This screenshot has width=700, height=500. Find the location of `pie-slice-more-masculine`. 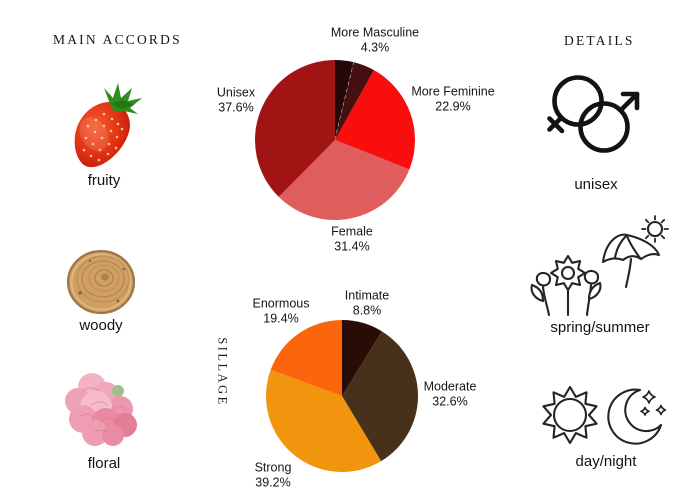

pie-slice-more-masculine is located at coordinates (354, 101).